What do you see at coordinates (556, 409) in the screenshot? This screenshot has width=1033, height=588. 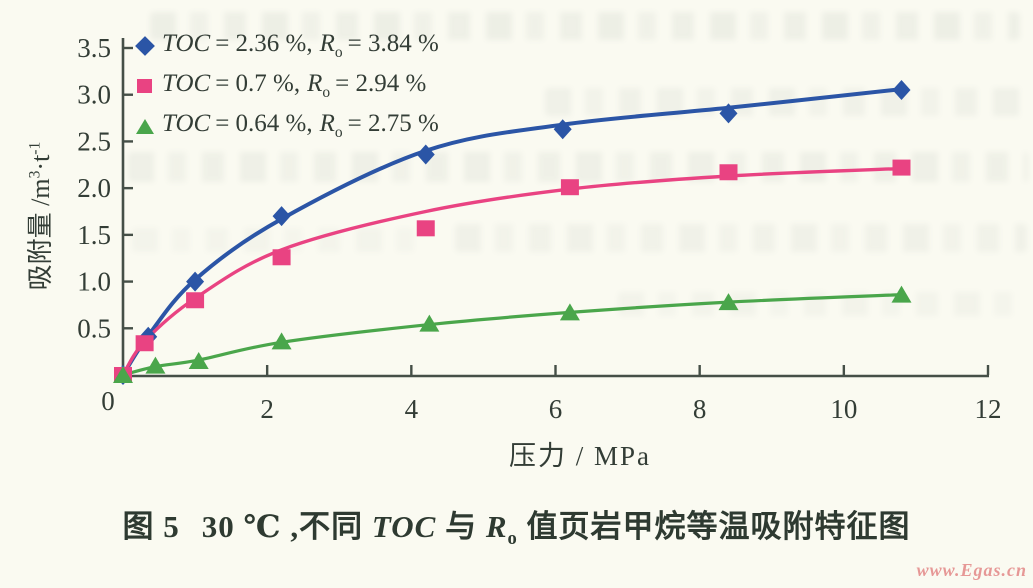 I see `x-tick-label: 6` at bounding box center [556, 409].